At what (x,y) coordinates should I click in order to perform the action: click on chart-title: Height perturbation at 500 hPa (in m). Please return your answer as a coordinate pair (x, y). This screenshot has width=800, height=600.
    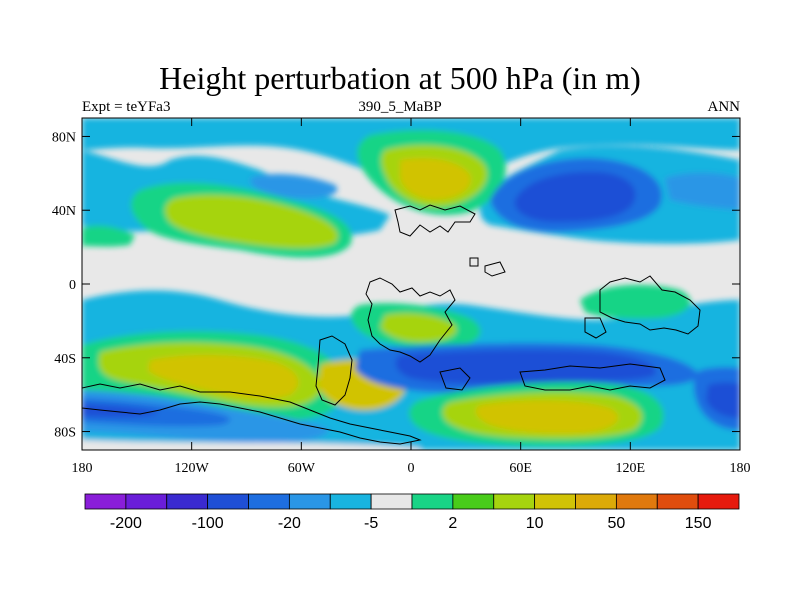
    Looking at the image, I should click on (400, 78).